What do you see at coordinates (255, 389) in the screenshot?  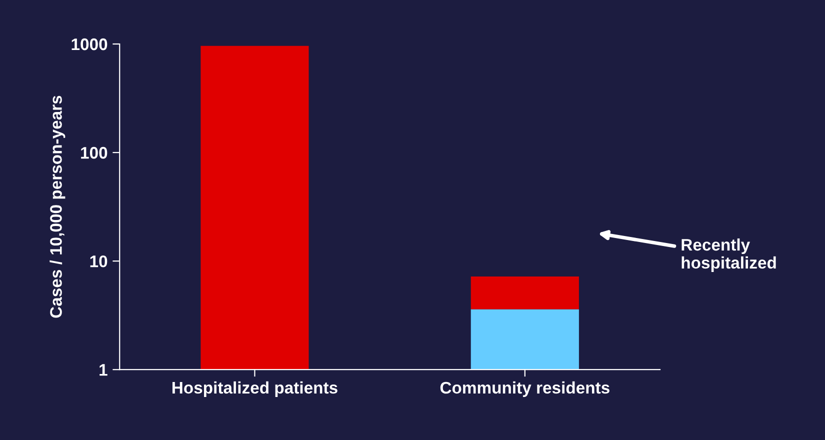 I see `x-tick-label: Hospitalized patients` at bounding box center [255, 389].